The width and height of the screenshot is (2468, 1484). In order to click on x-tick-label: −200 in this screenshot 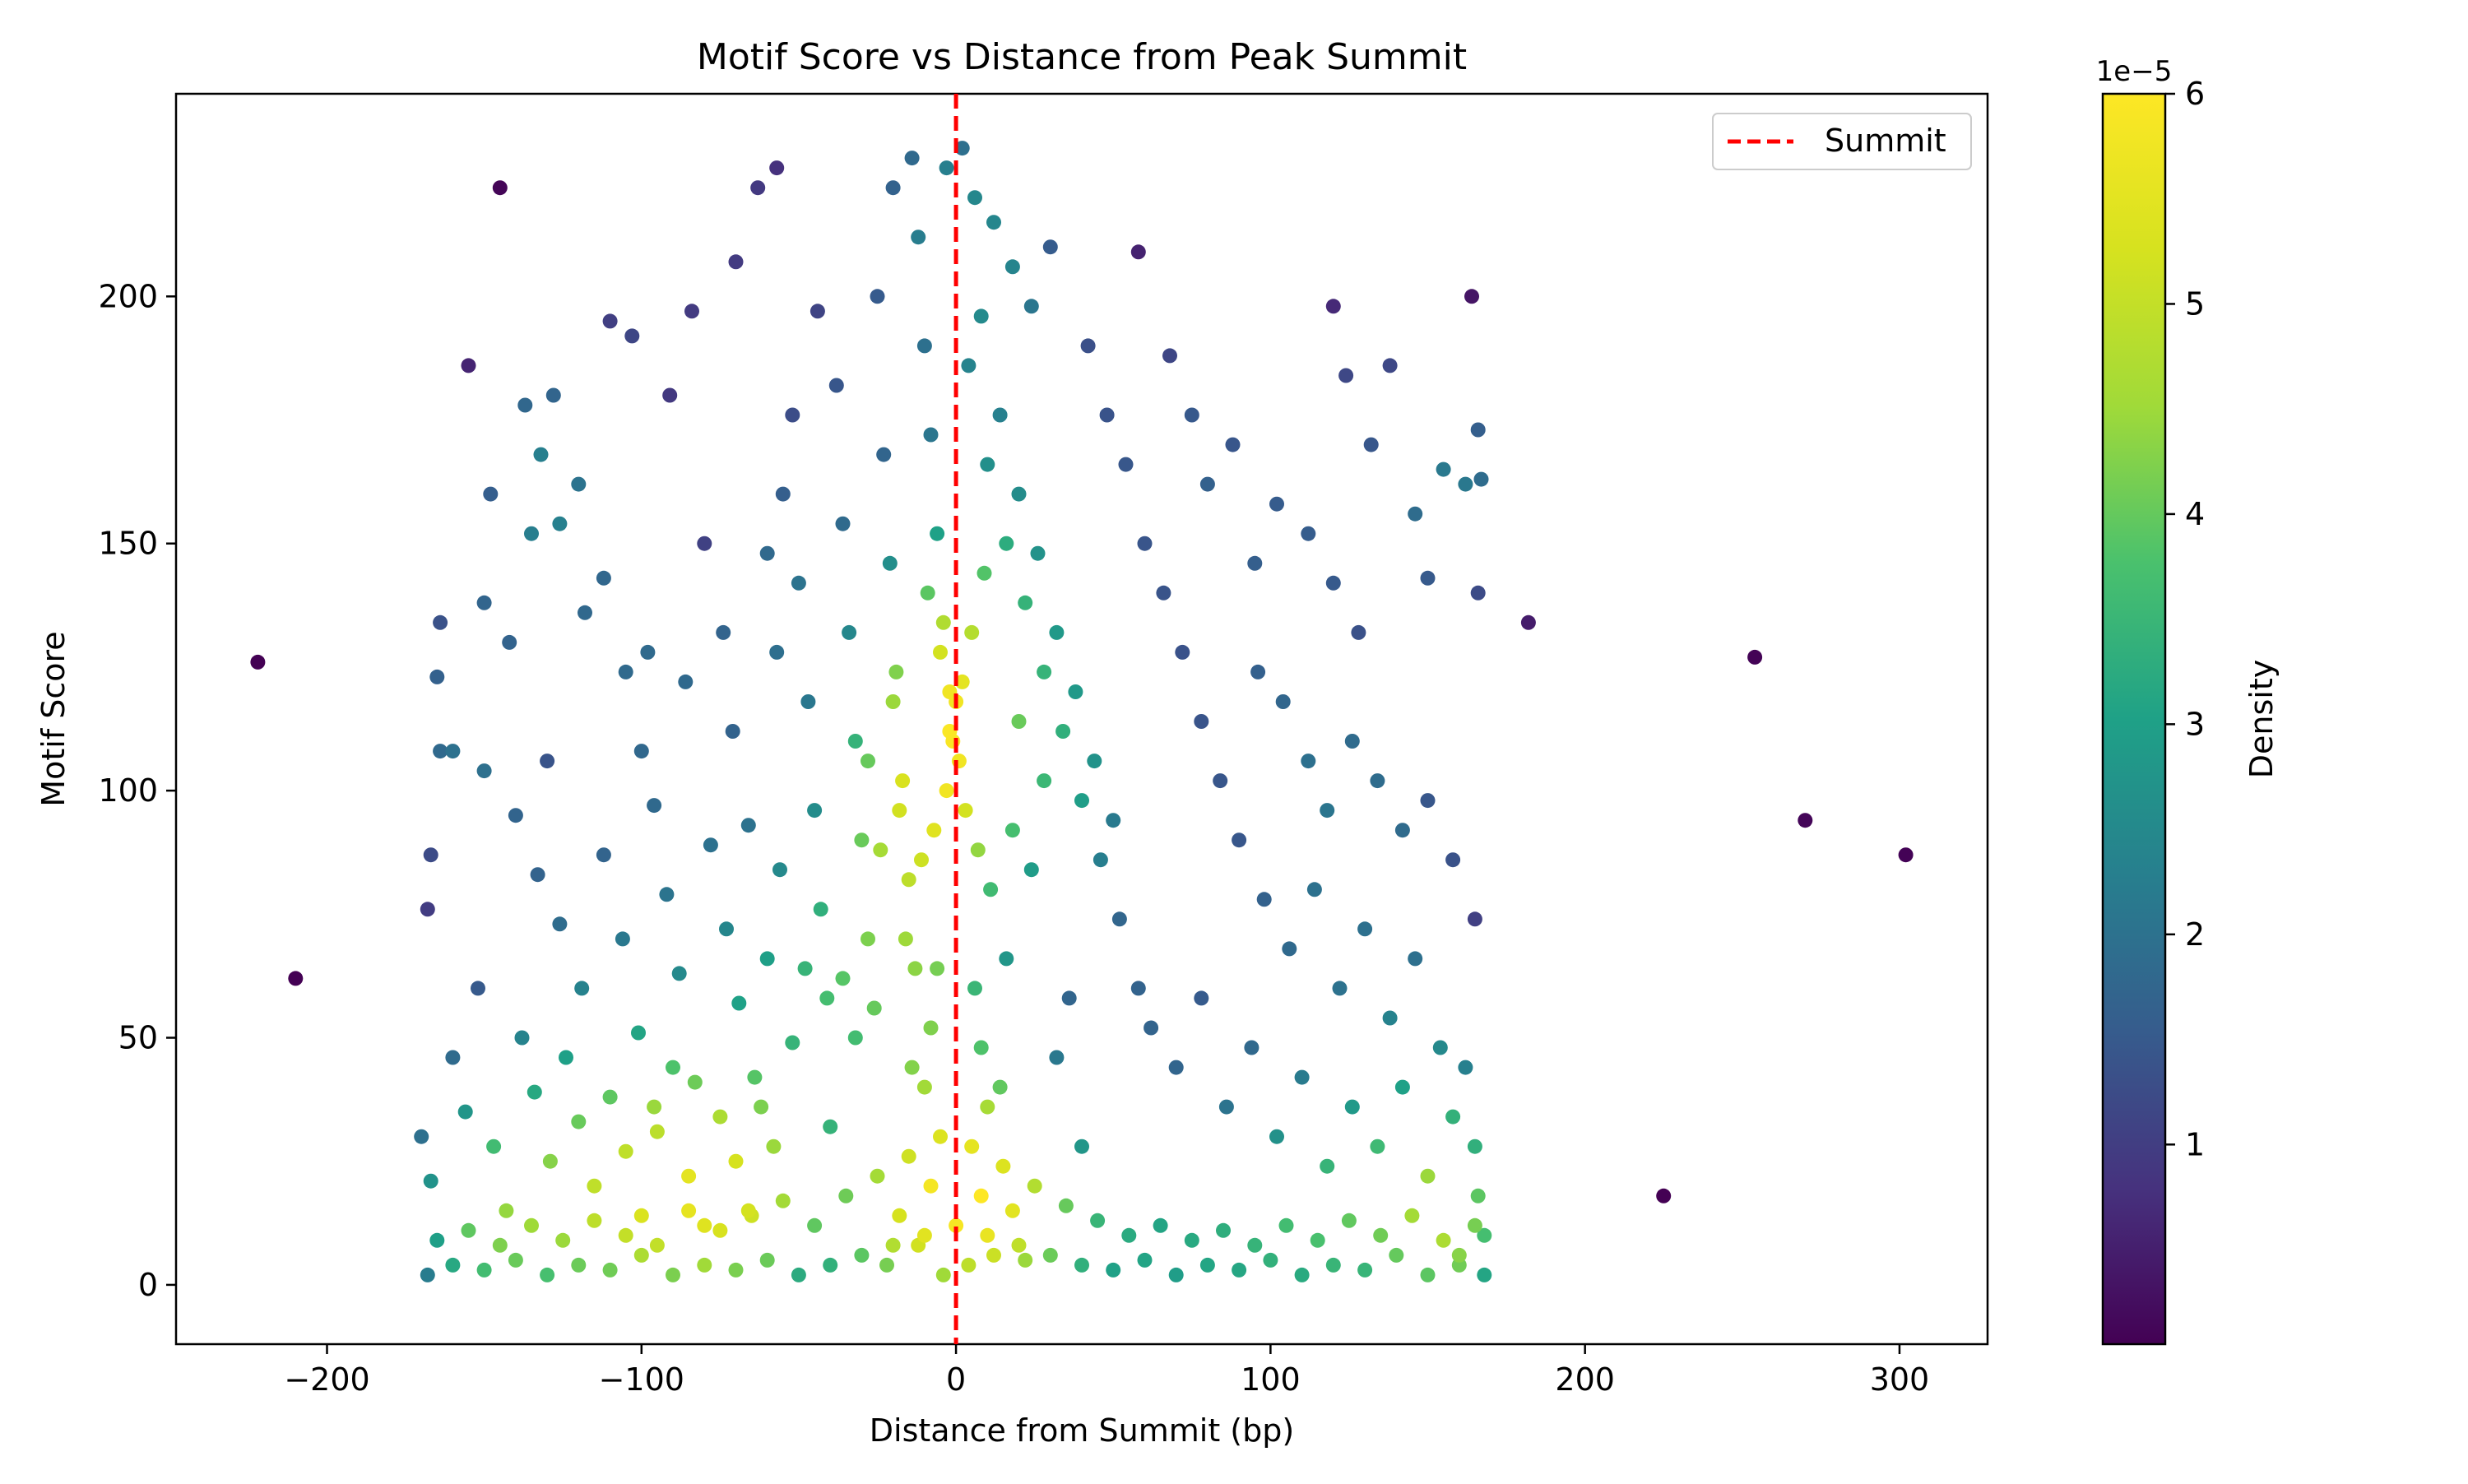, I will do `click(326, 1379)`.